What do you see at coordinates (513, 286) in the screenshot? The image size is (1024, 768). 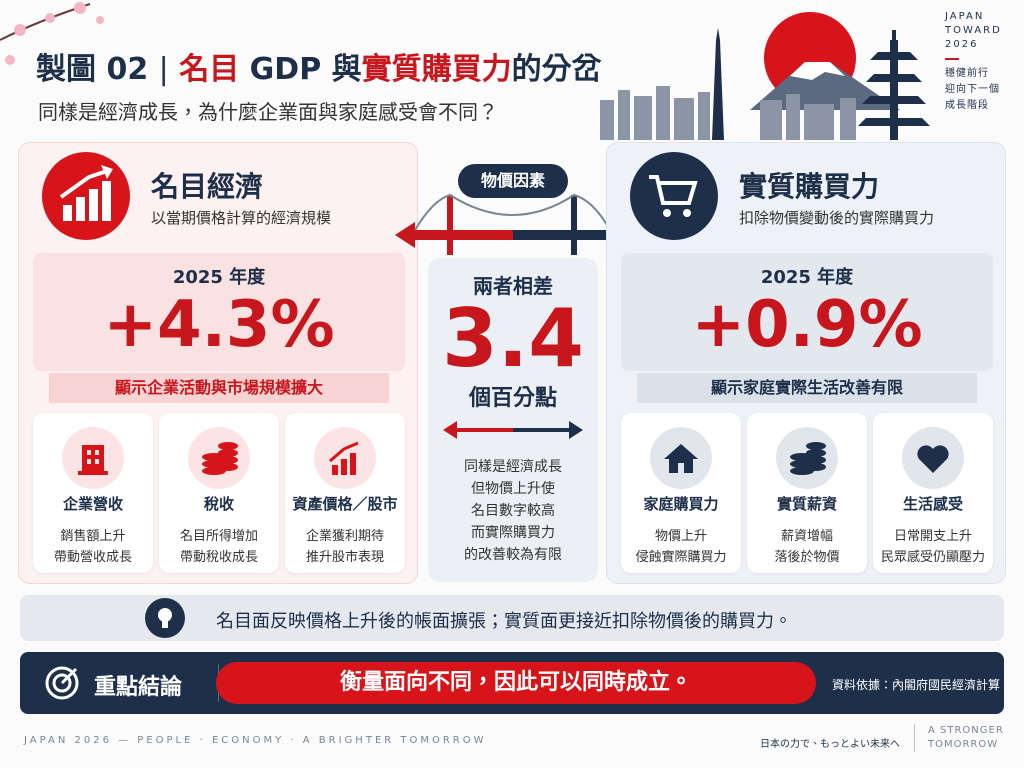 I see `gap-label: 兩者相差` at bounding box center [513, 286].